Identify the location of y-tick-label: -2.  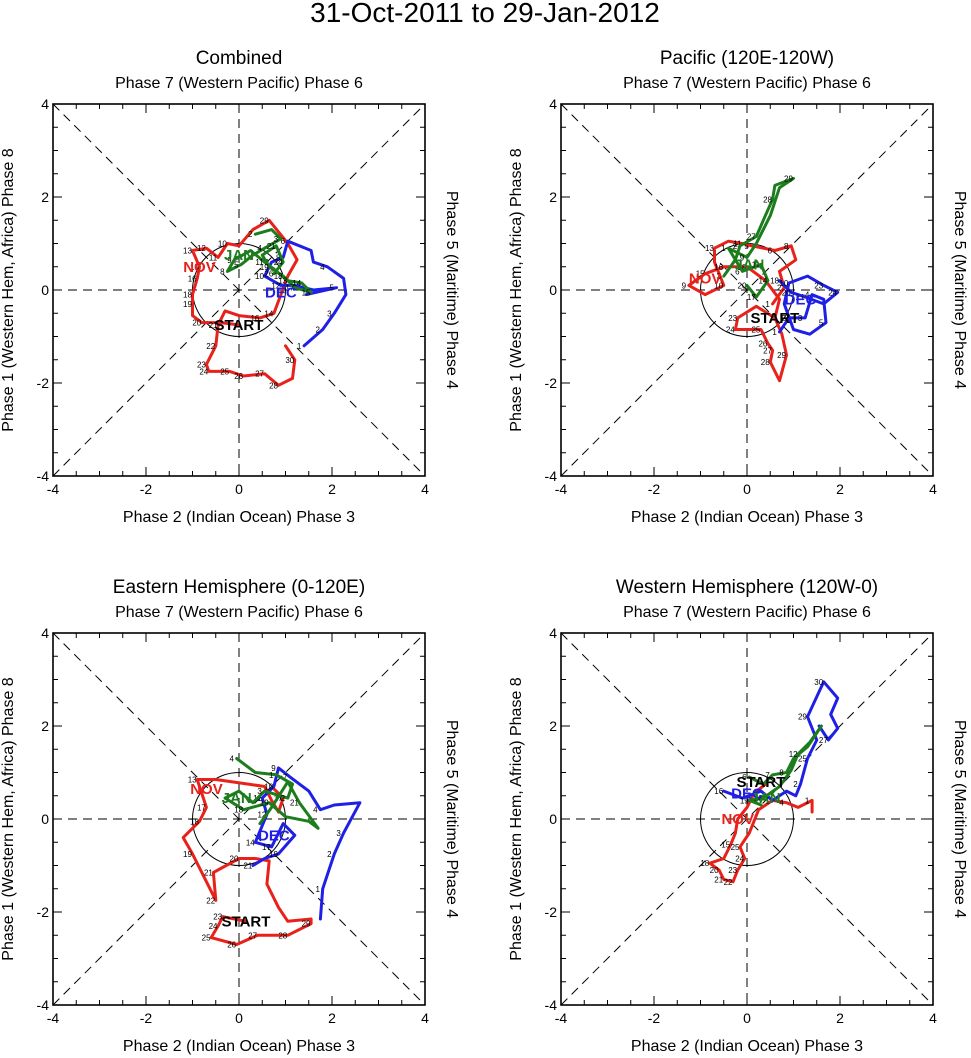
(43, 383).